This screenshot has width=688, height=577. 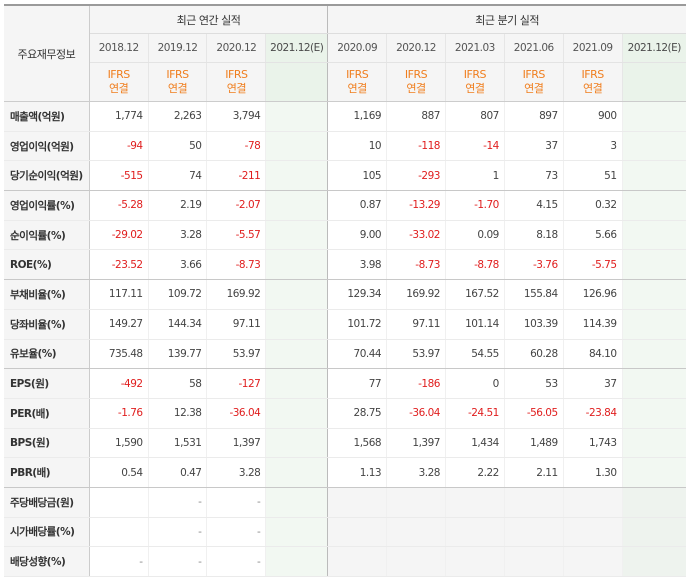 What do you see at coordinates (653, 82) in the screenshot?
I see `ifrs-basis-label` at bounding box center [653, 82].